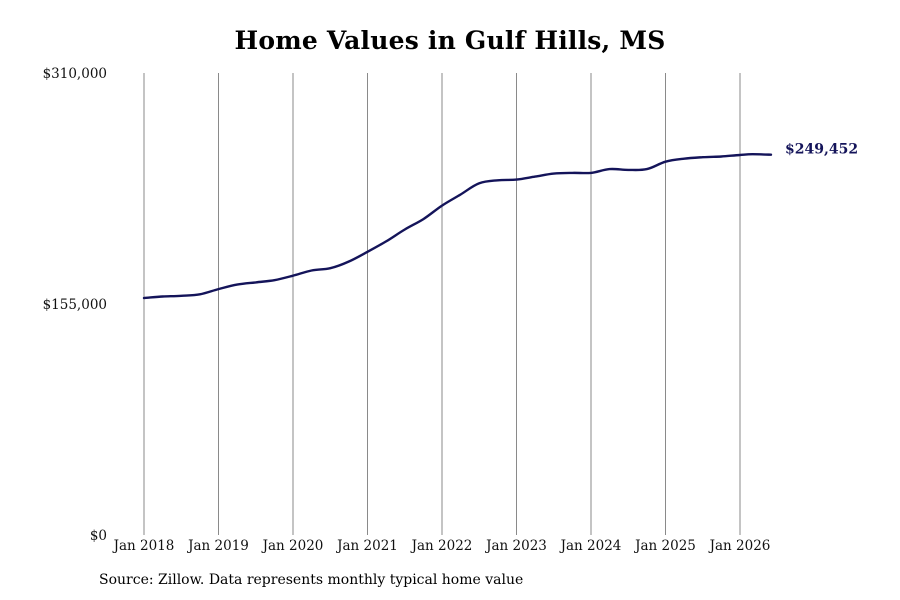  I want to click on y-tick-label: $0, so click(98, 536).